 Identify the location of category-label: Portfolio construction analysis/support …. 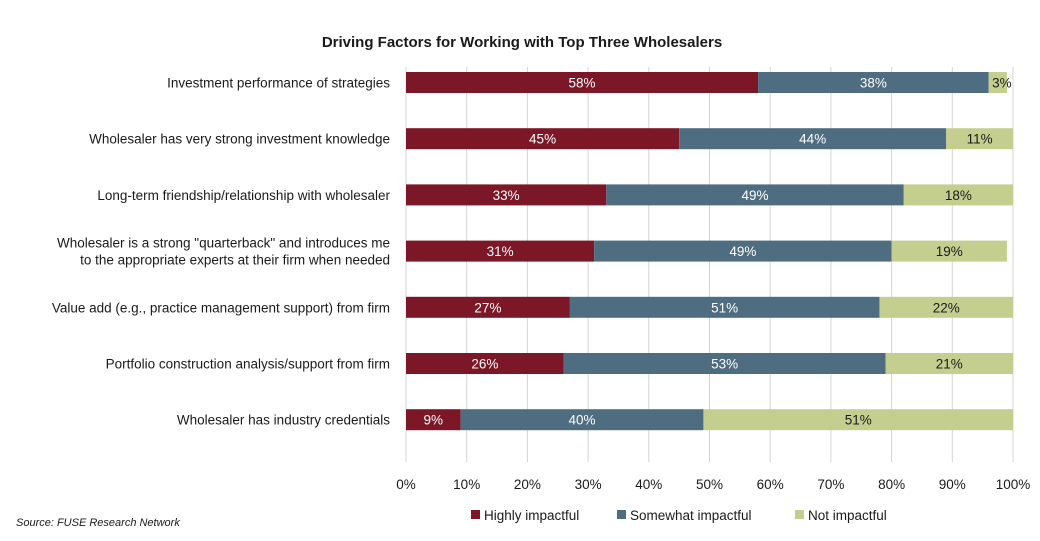
(248, 364).